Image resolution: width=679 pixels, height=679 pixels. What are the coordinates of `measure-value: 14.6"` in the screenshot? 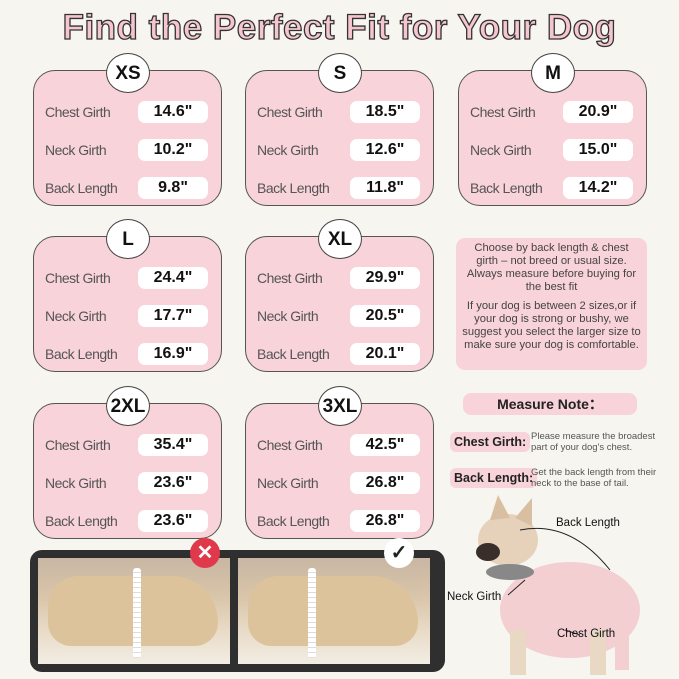 It's located at (173, 112).